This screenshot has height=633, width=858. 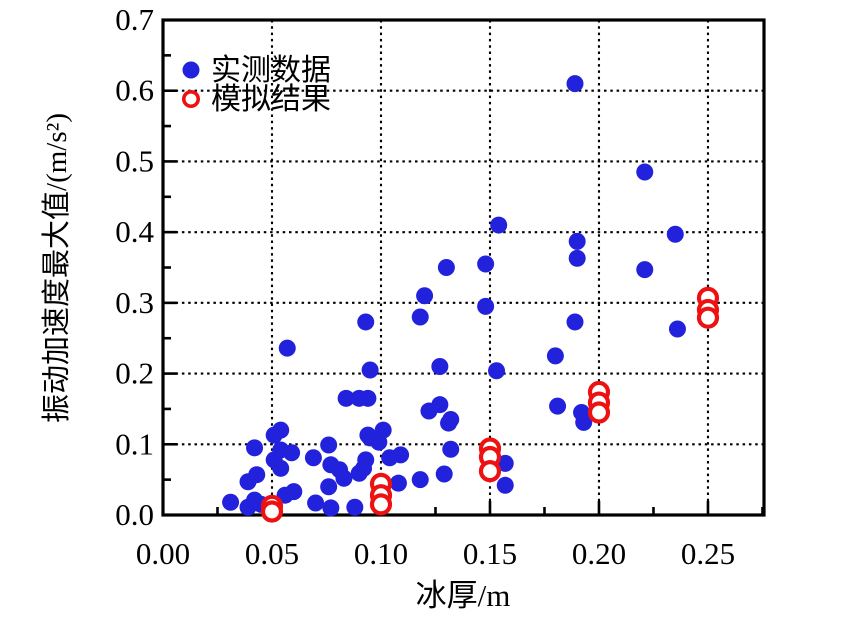 I want to click on x-axis-label: 冰厚/m, so click(x=463, y=595).